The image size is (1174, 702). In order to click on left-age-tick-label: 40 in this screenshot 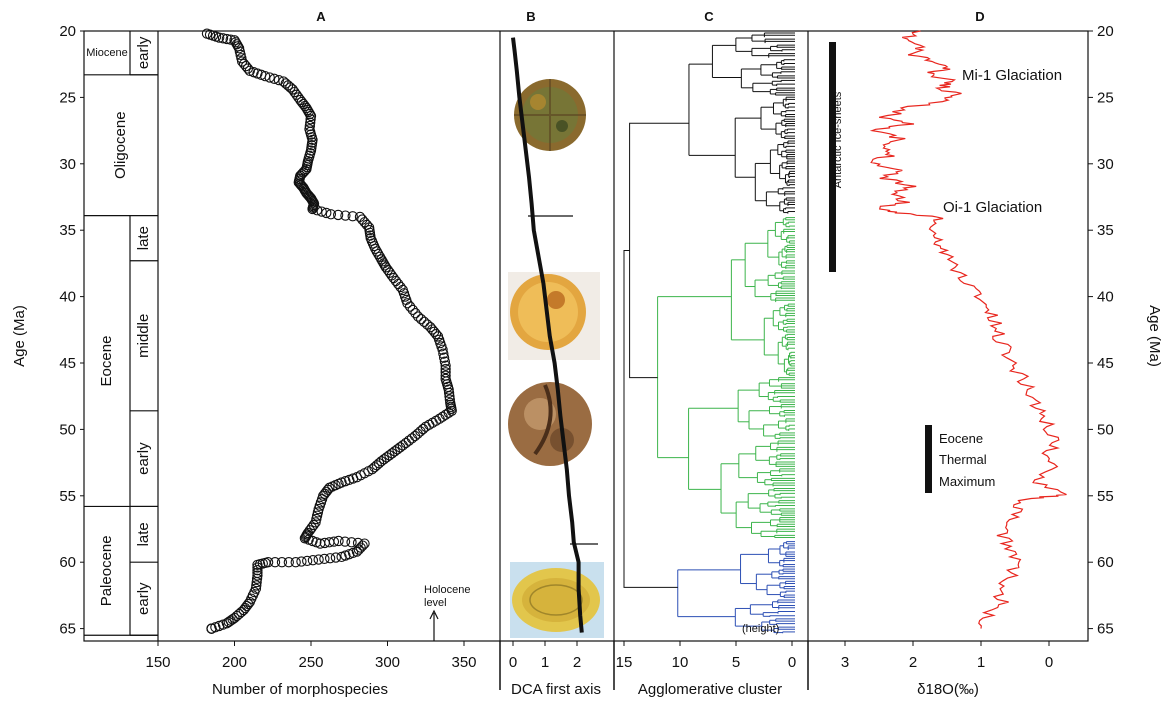, I will do `click(67, 297)`.